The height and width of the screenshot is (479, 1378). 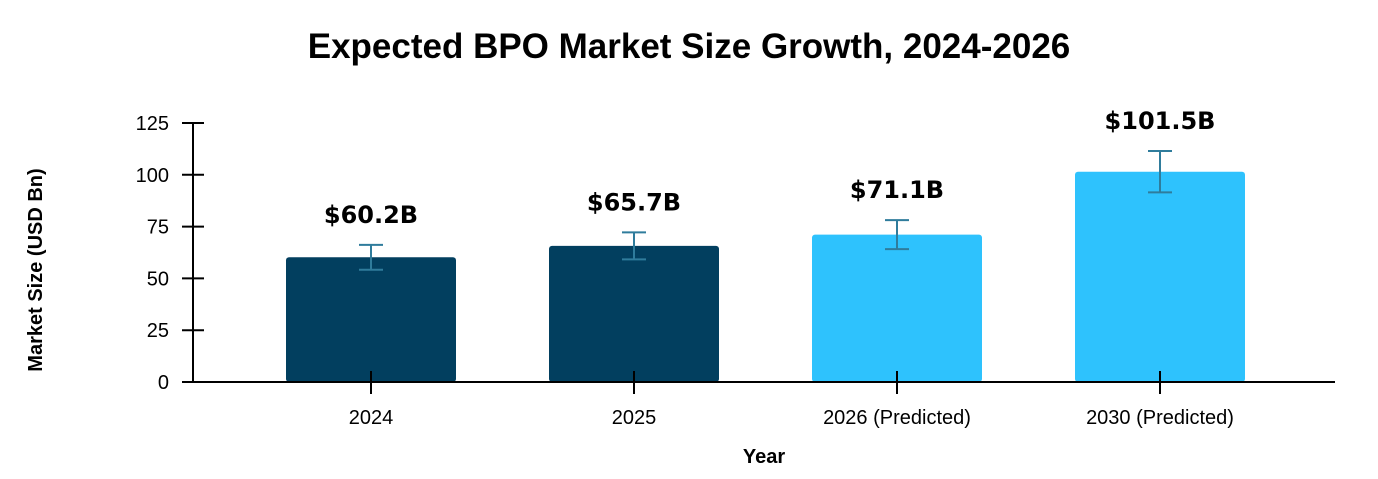 I want to click on x-axis-label: Year, so click(x=764, y=457).